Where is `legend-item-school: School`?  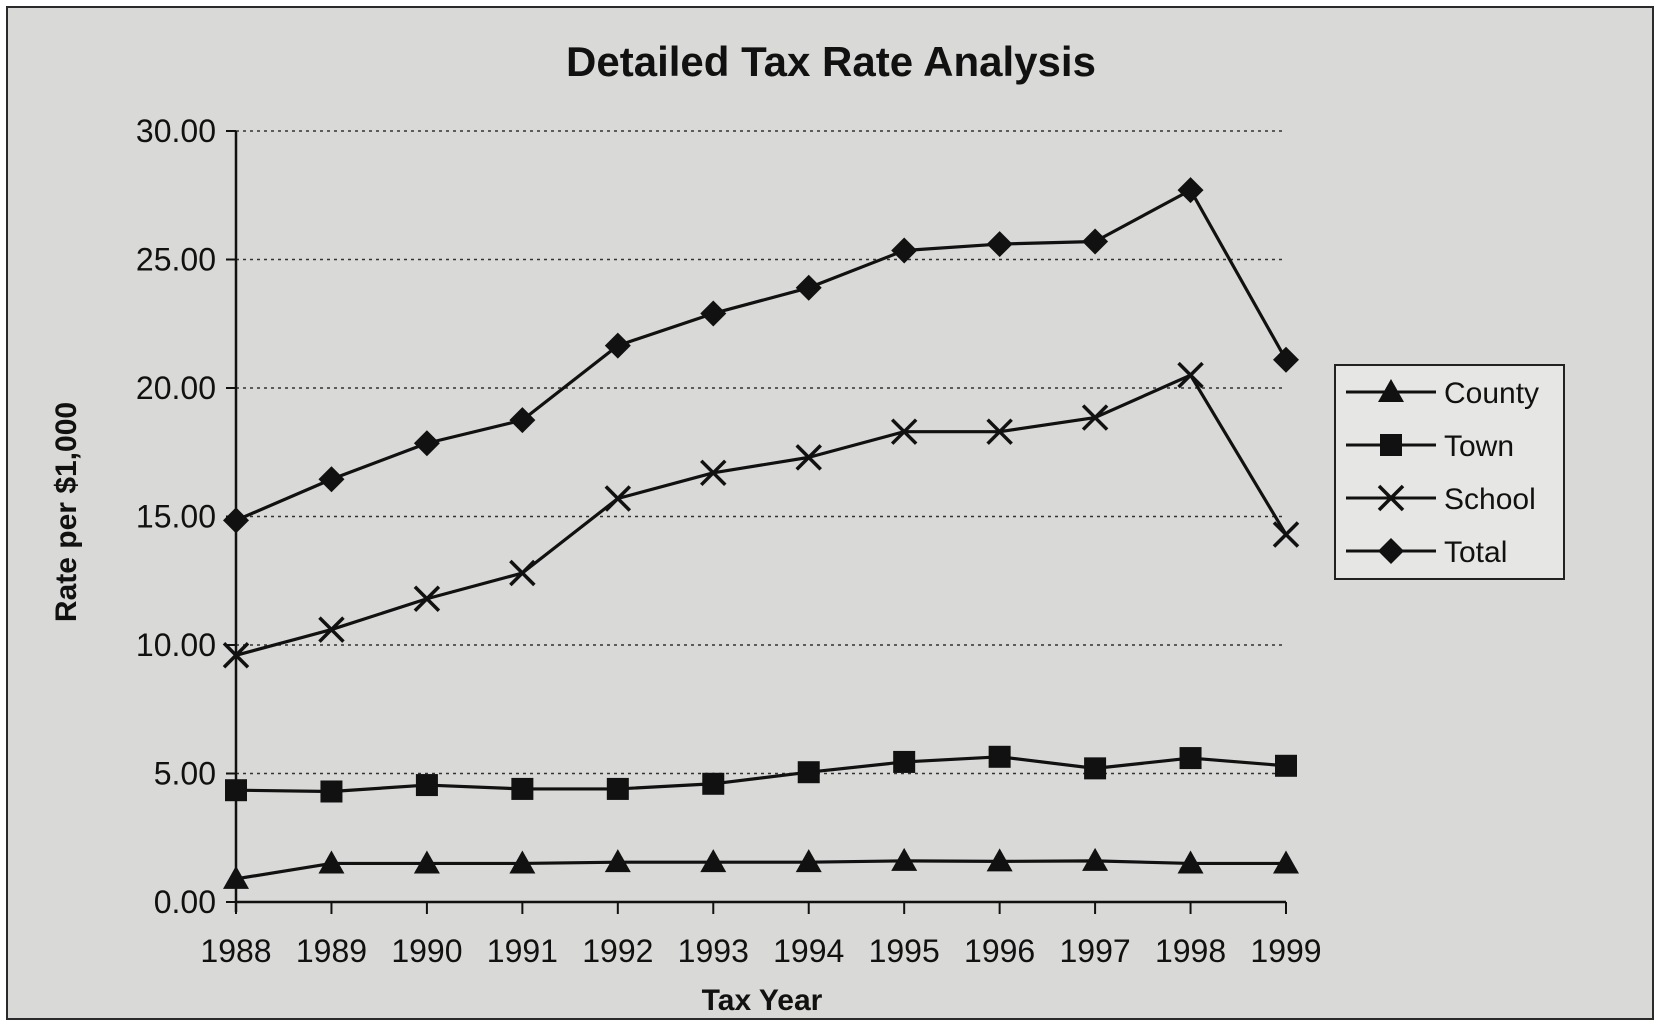
legend-item-school: School is located at coordinates (1441, 499).